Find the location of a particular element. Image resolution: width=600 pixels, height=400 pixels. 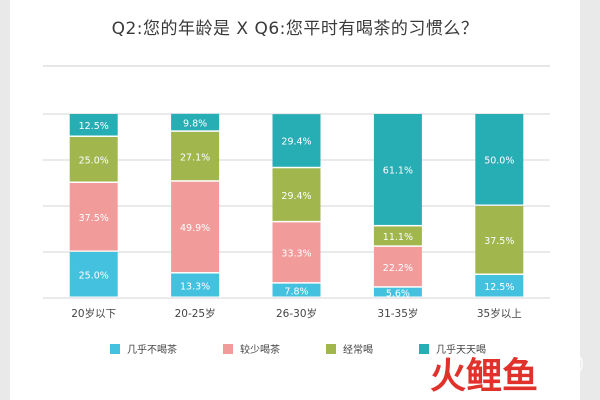

data-label: 61.1% is located at coordinates (398, 171).